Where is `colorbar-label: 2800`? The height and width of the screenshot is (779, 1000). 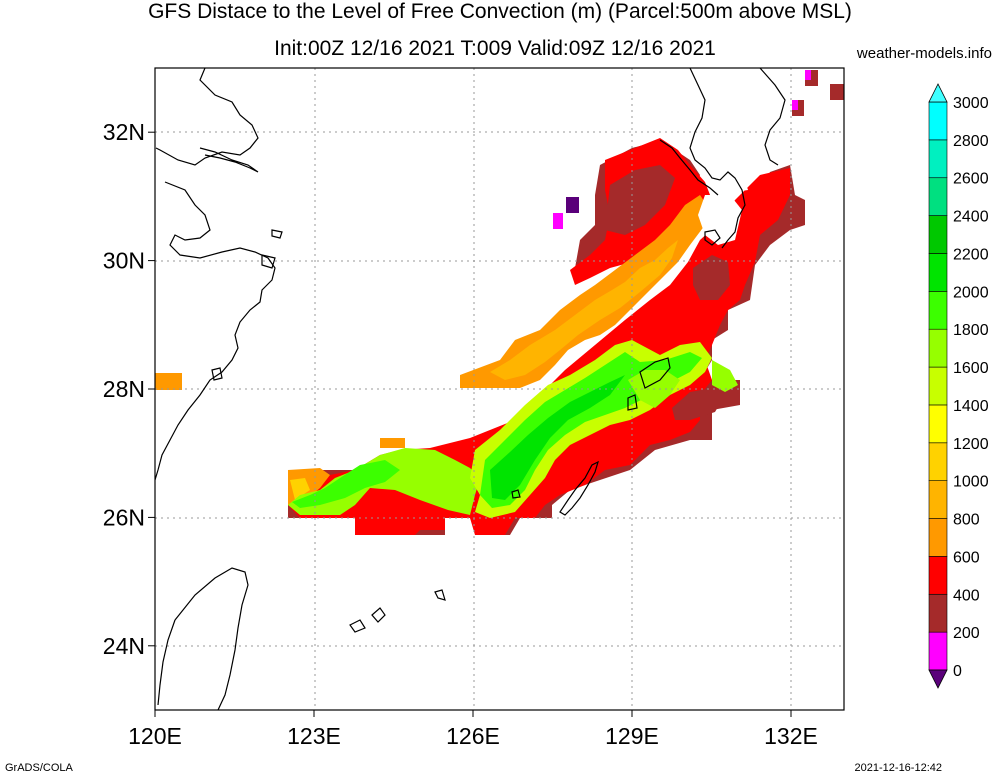 colorbar-label: 2800 is located at coordinates (971, 141).